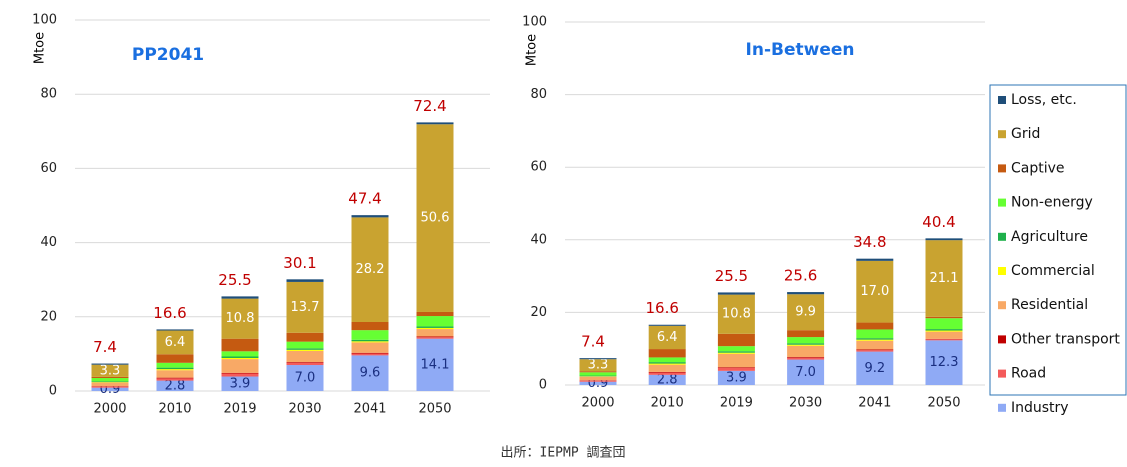  I want to click on y-axis-label: Mtoe, so click(40, 48).